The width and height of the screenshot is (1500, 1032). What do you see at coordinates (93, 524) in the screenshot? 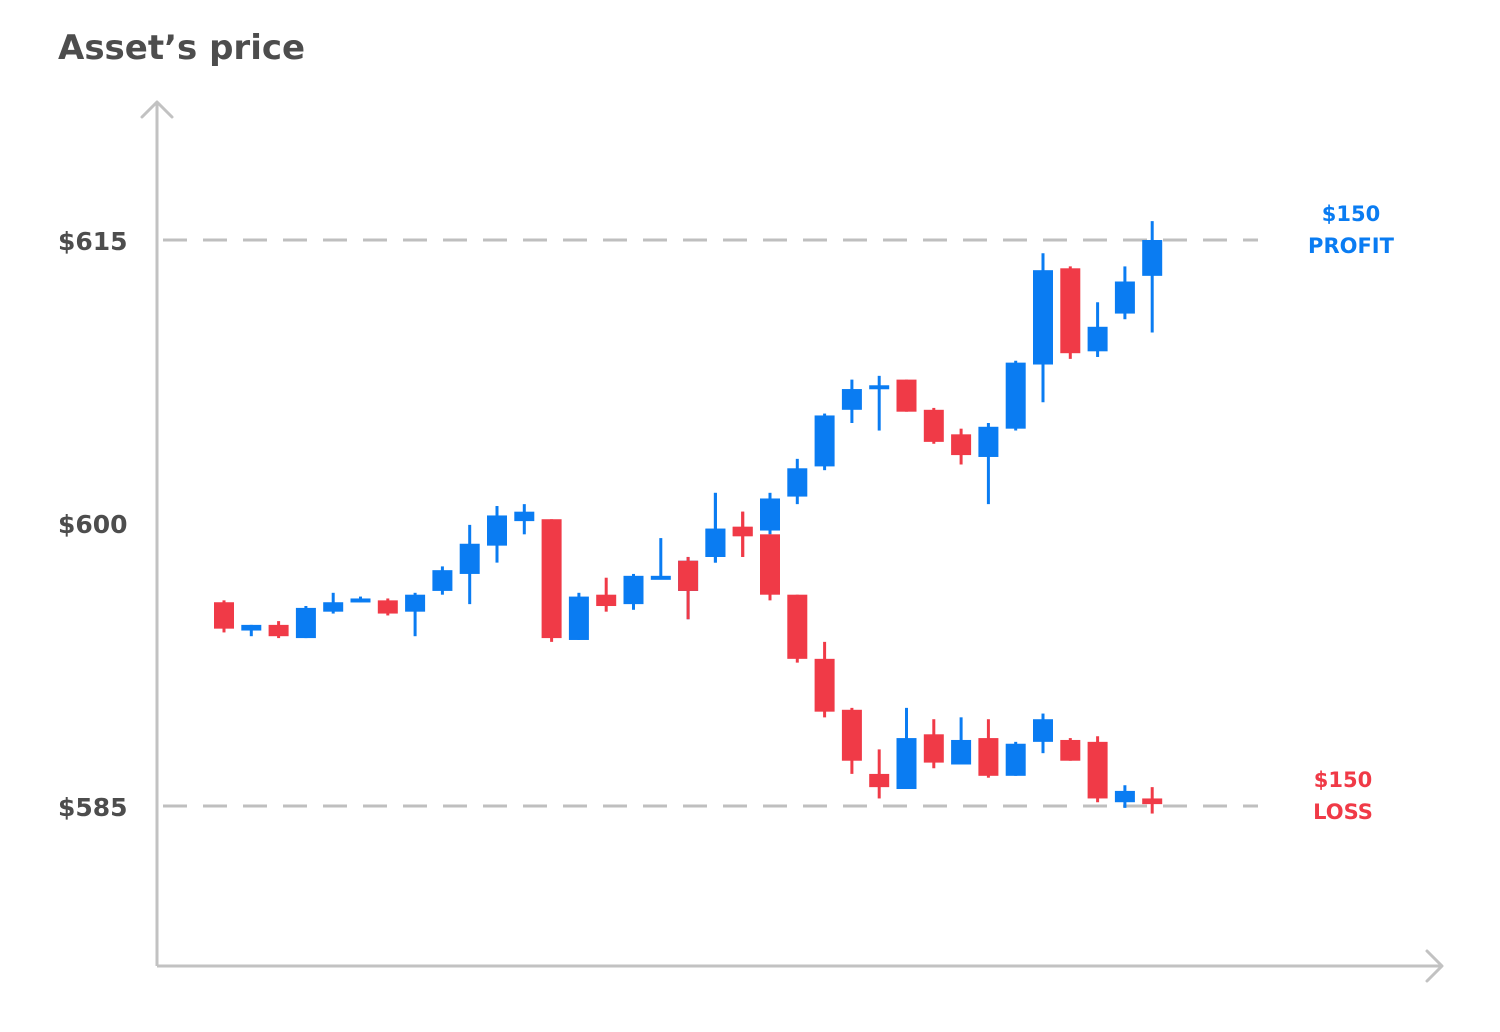
I see `y-tick-label-600: $600` at bounding box center [93, 524].